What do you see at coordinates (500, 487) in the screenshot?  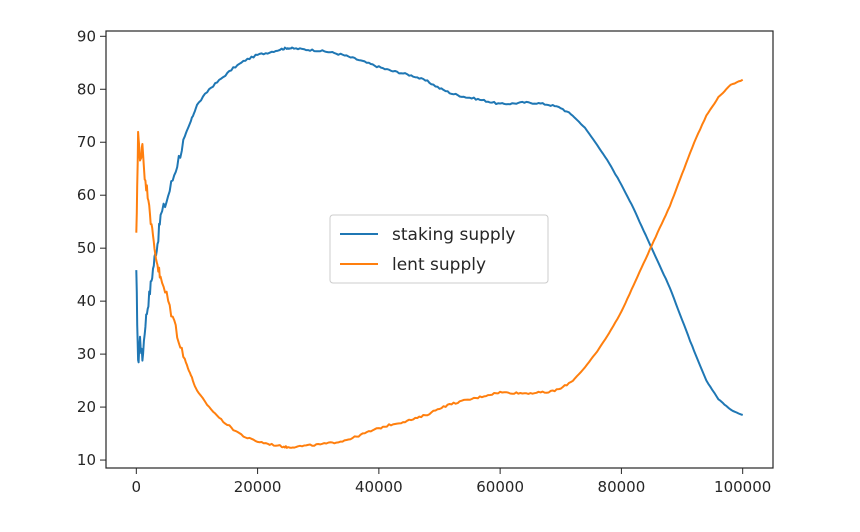 I see `x-tick-label: 60000` at bounding box center [500, 487].